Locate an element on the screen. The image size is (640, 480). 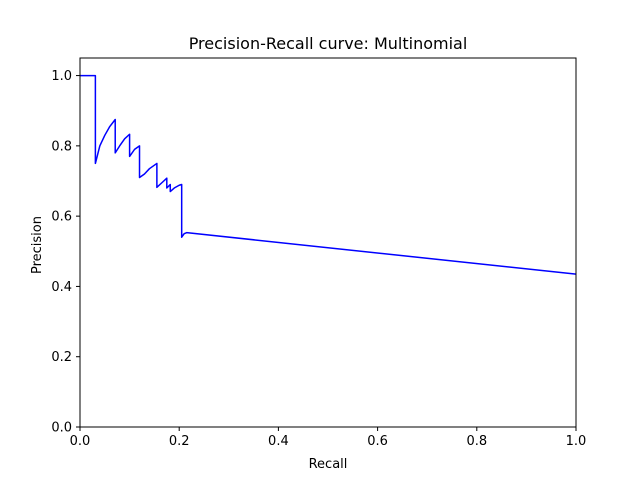
y-axis-ticks: 0.0 0.2 0.4 0.6 0.8 1.0 is located at coordinates (65, 252).